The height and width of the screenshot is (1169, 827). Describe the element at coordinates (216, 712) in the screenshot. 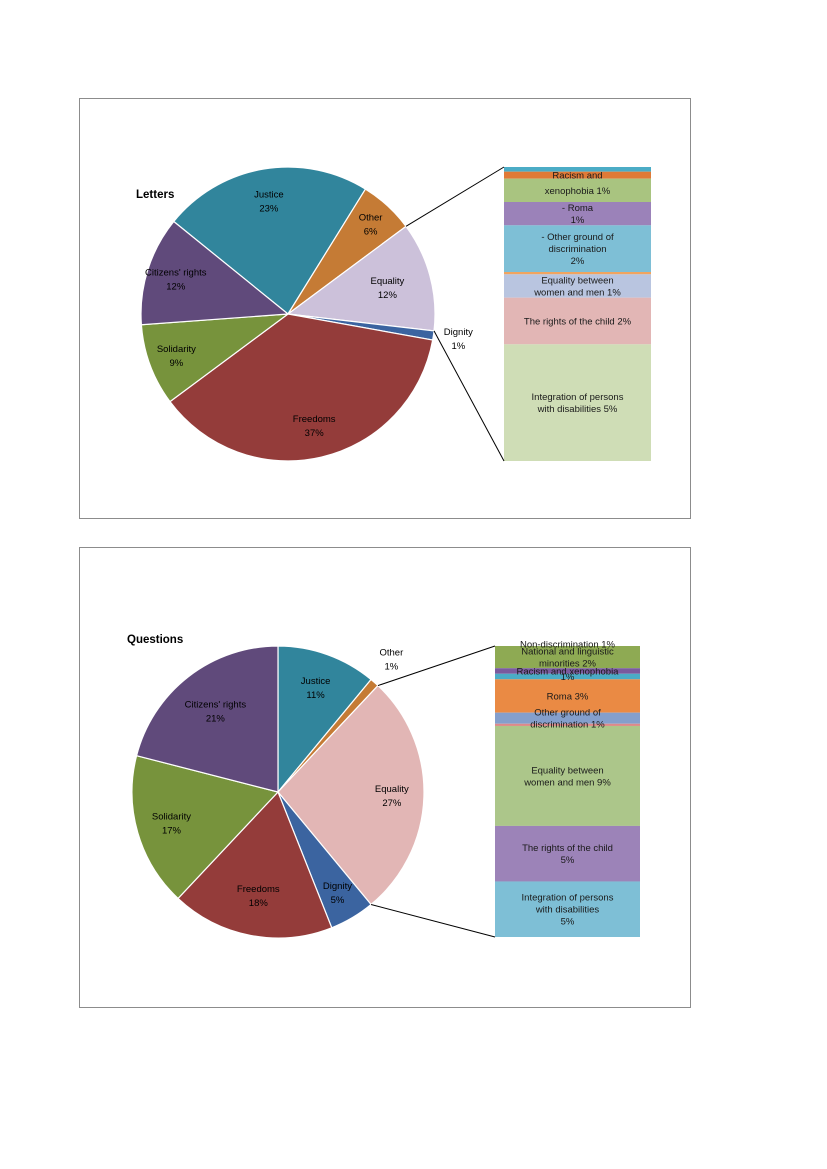

I see `slice-label-citizens-rights: Citizens' rights 21%` at that location.